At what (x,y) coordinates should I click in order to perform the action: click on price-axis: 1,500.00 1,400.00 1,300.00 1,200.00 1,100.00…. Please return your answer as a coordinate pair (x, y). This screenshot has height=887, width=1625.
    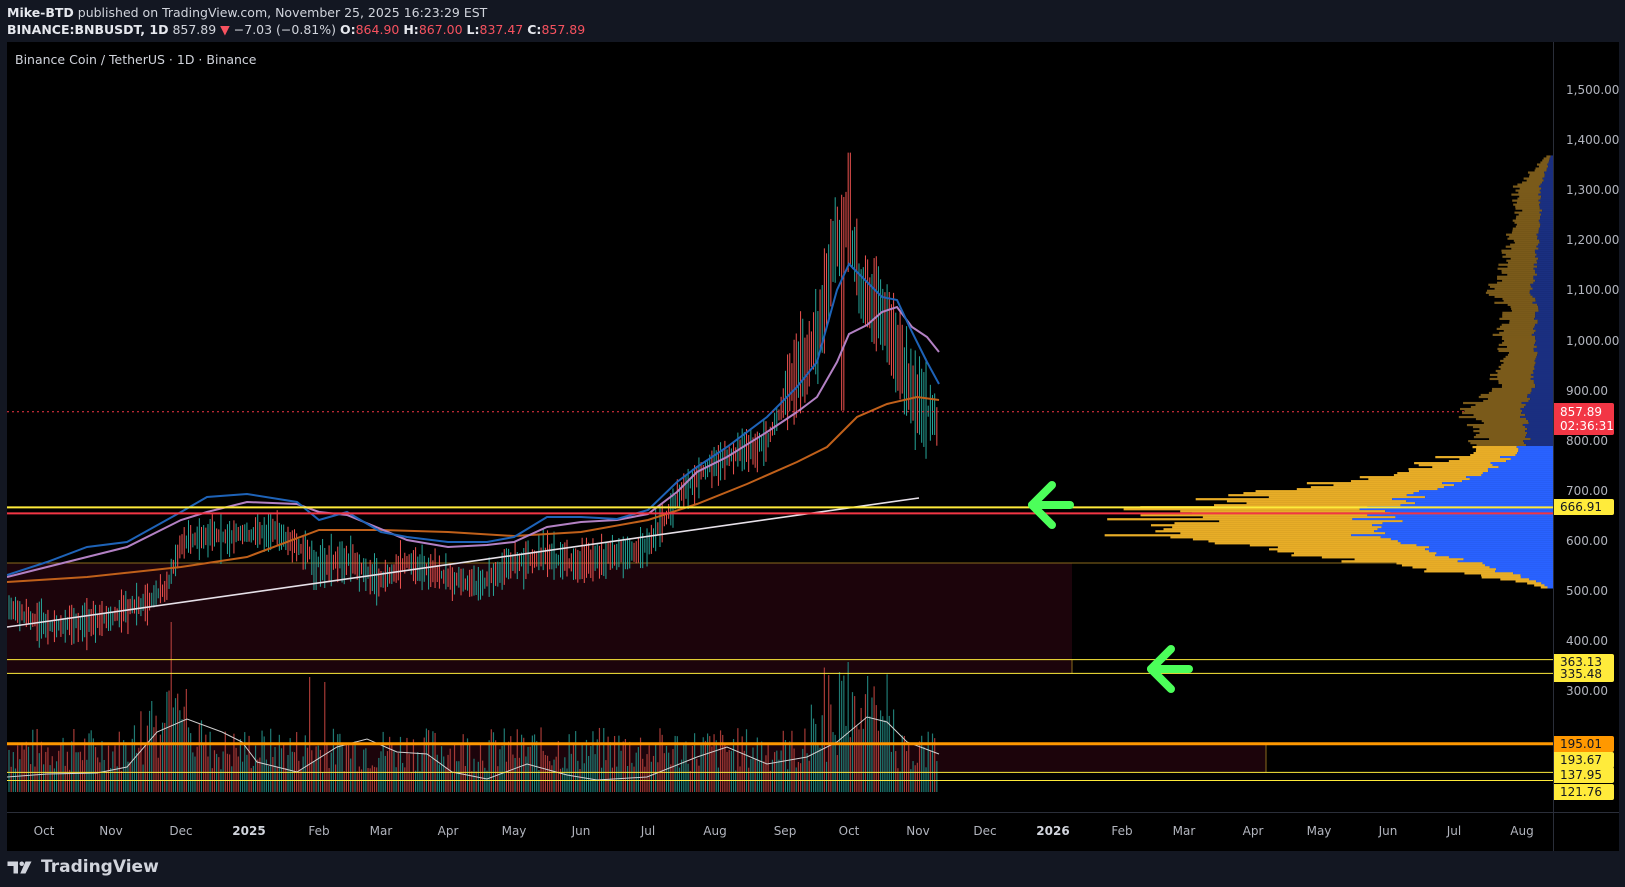
    Looking at the image, I should click on (1586, 427).